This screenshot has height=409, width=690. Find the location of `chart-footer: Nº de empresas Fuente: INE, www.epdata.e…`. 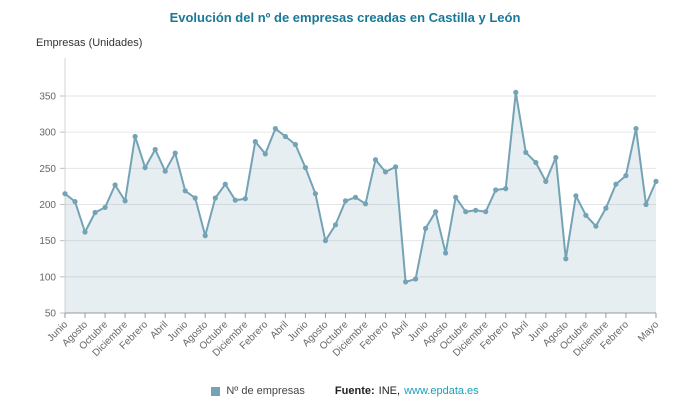

chart-footer: Nº de empresas Fuente: INE, www.epdata.e… is located at coordinates (345, 391).